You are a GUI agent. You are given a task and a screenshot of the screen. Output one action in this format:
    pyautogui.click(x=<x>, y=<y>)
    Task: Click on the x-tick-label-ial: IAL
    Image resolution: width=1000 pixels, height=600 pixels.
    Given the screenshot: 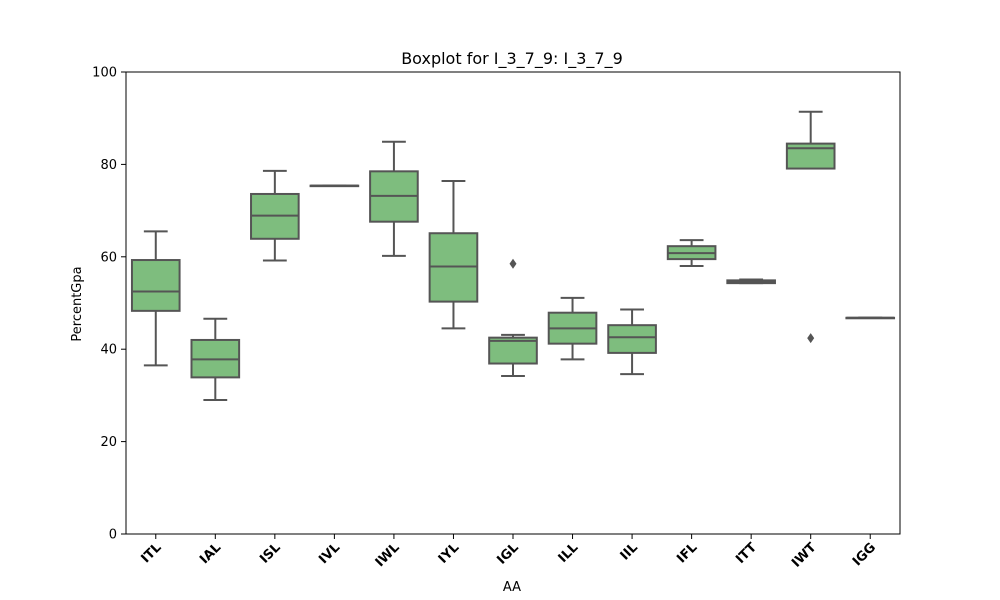 What is the action you would take?
    pyautogui.click(x=210, y=553)
    